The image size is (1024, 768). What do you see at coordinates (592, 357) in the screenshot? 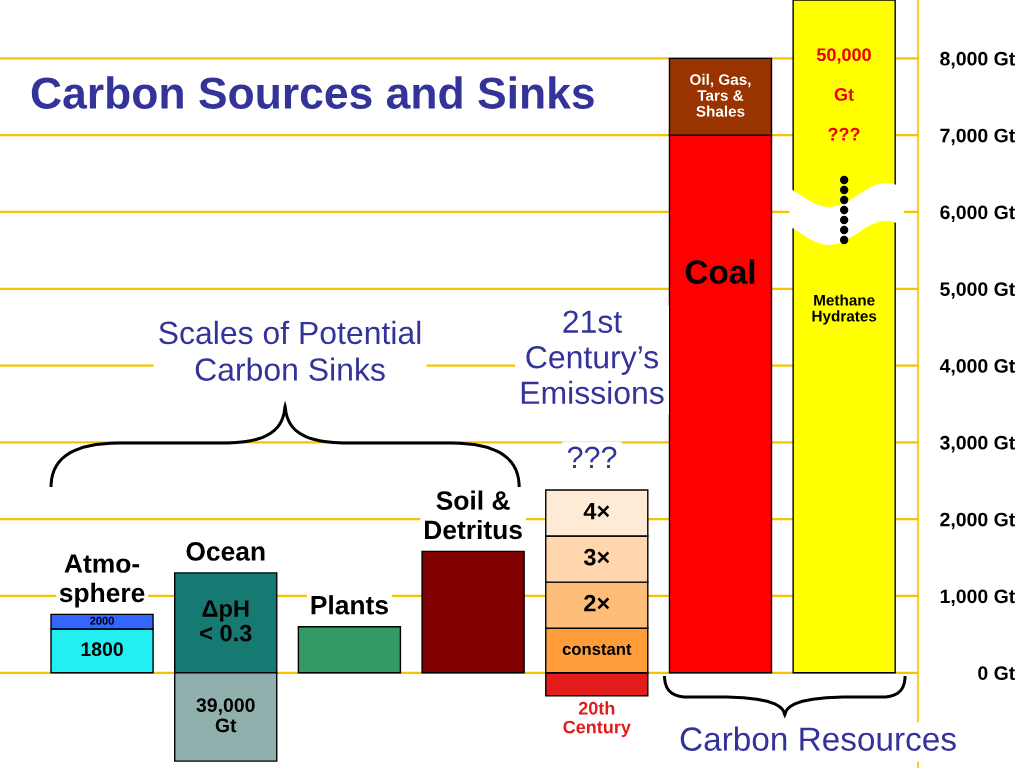
I see `annotation: 21st Century’s Emissions` at bounding box center [592, 357].